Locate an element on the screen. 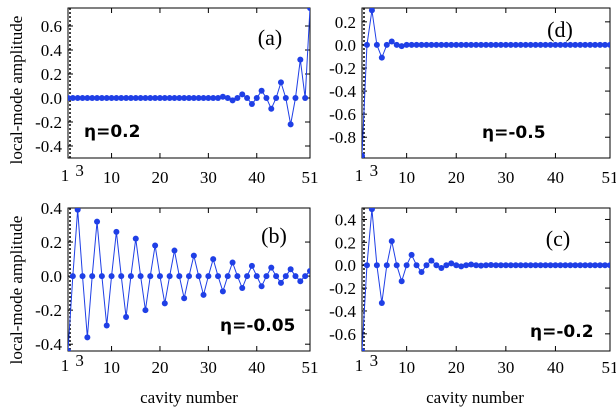 The image size is (616, 411). x-tick-label: 30 is located at coordinates (208, 177).